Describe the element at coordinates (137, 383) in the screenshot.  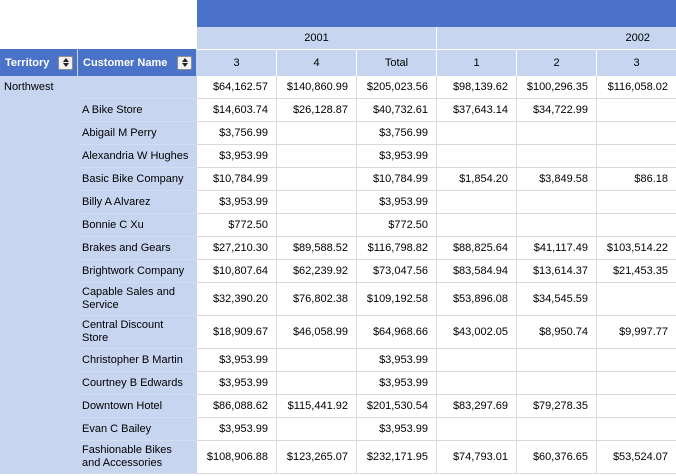
I see `customer-name-cell: Courtney B Edwards` at that location.